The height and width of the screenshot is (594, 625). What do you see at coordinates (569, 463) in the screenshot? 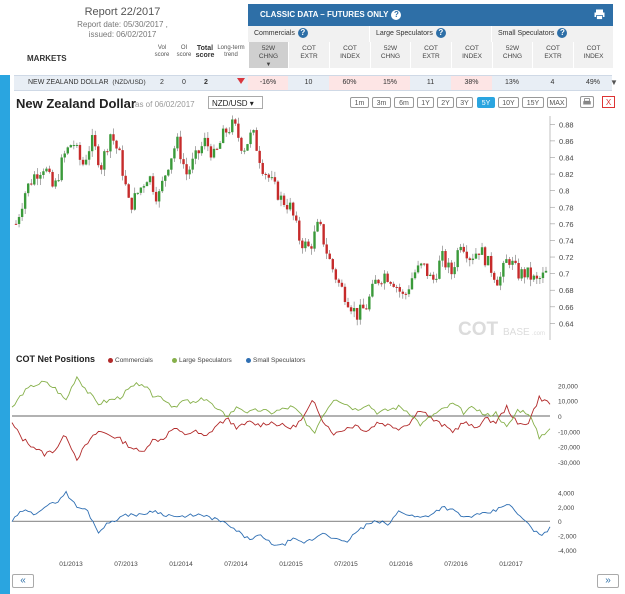
I see `cot-y-tick-label: -30,000` at bounding box center [569, 463].